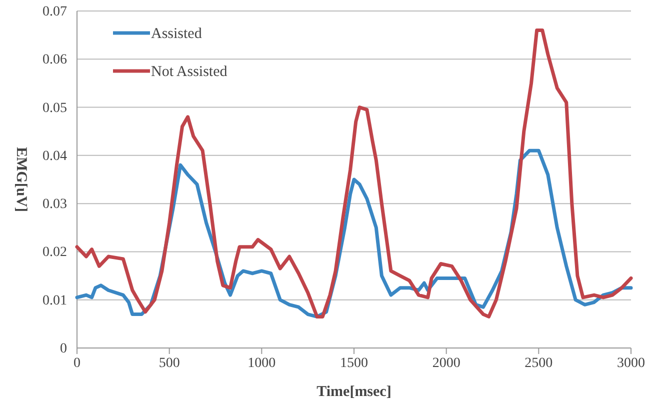 This screenshot has width=651, height=415. I want to click on x-tick-label: 1500, so click(354, 363).